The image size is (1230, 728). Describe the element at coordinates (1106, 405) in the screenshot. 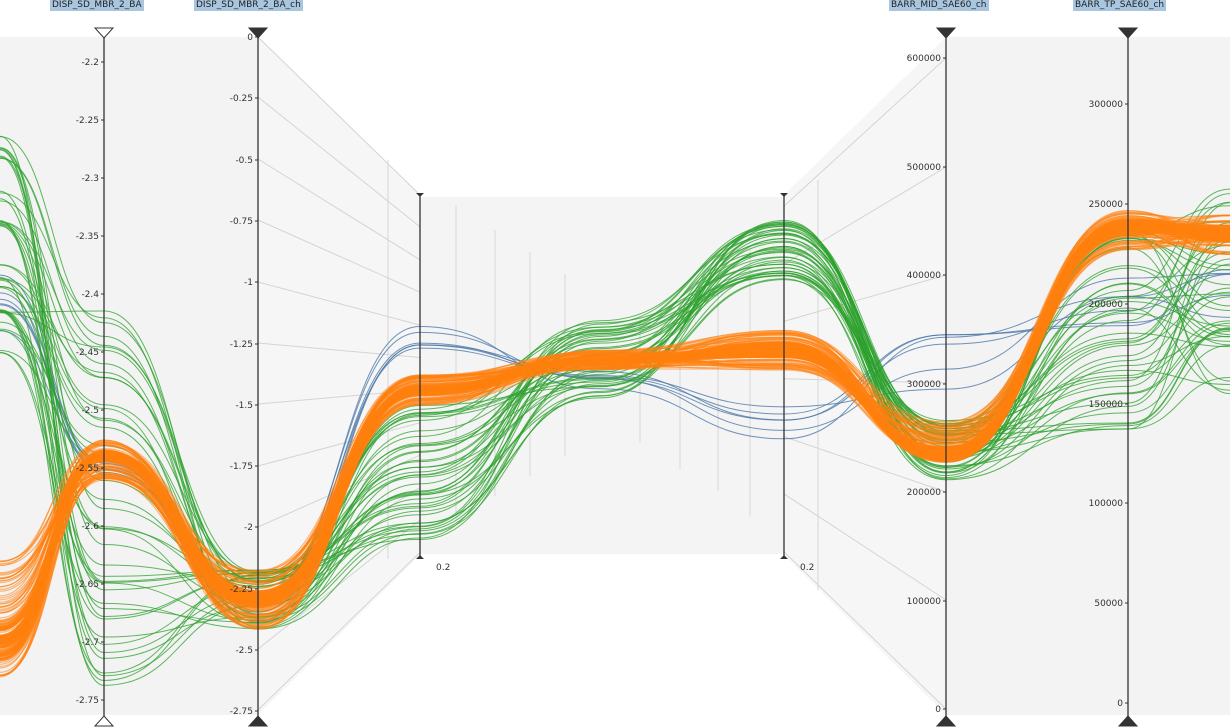

I see `tick-label: 150000` at that location.